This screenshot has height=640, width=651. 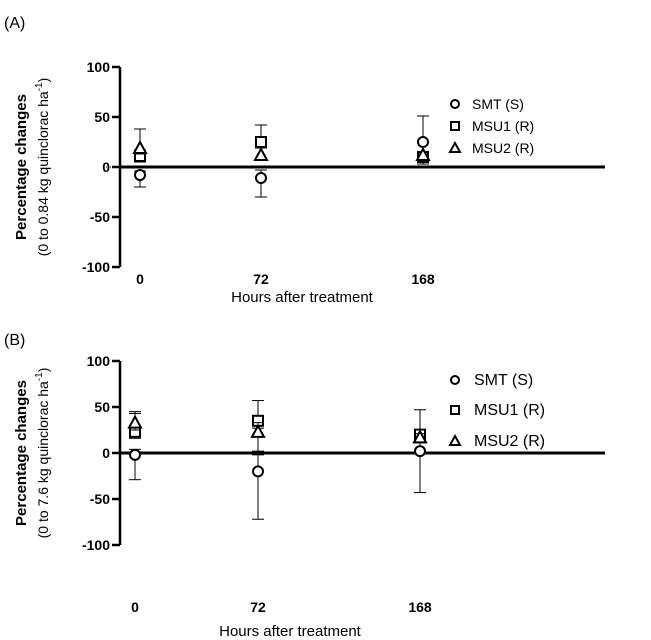 What do you see at coordinates (106, 453) in the screenshot?
I see `y-tick-label: 0` at bounding box center [106, 453].